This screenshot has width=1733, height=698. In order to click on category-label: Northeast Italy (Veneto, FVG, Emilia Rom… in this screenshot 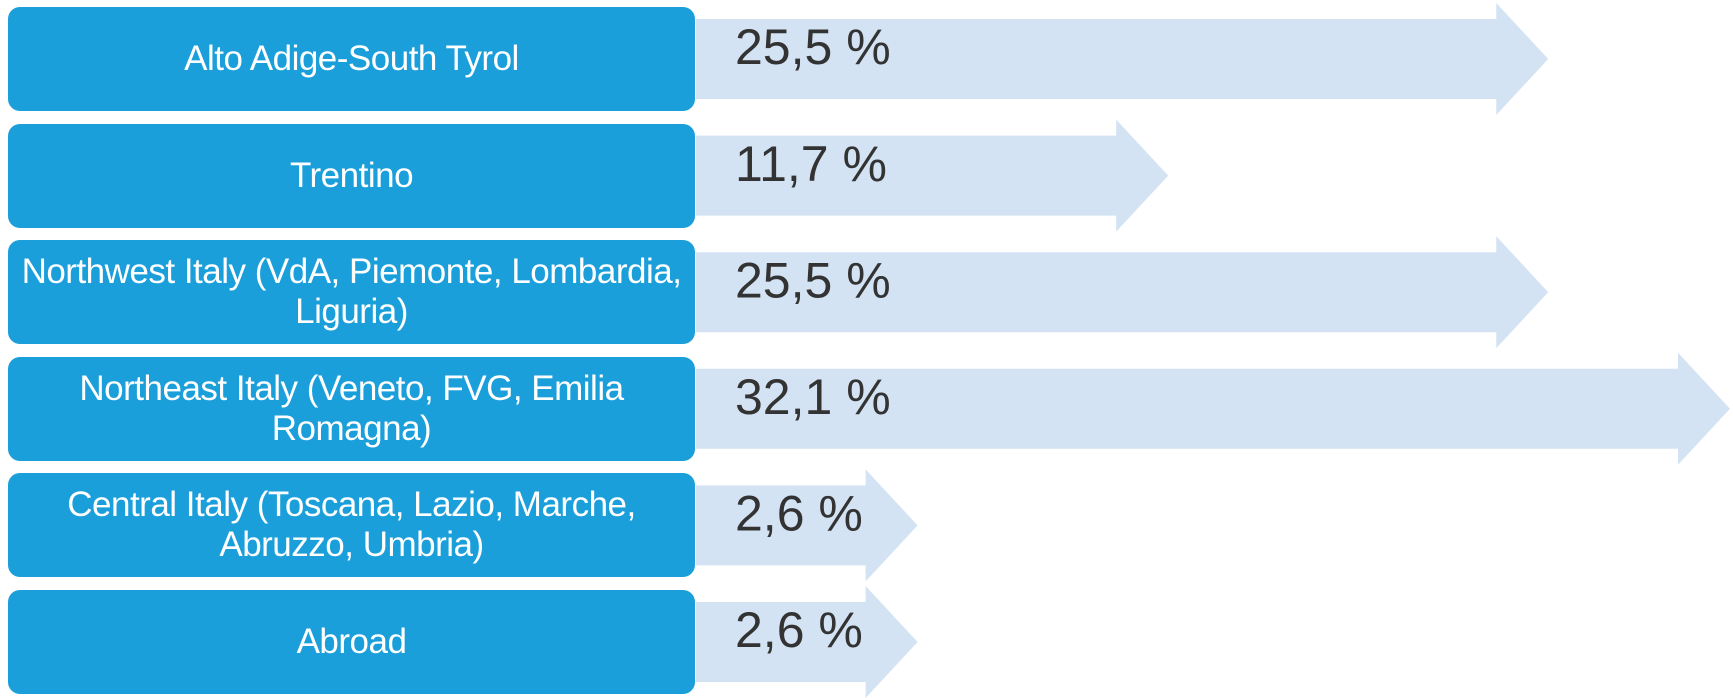, I will do `click(351, 408)`.